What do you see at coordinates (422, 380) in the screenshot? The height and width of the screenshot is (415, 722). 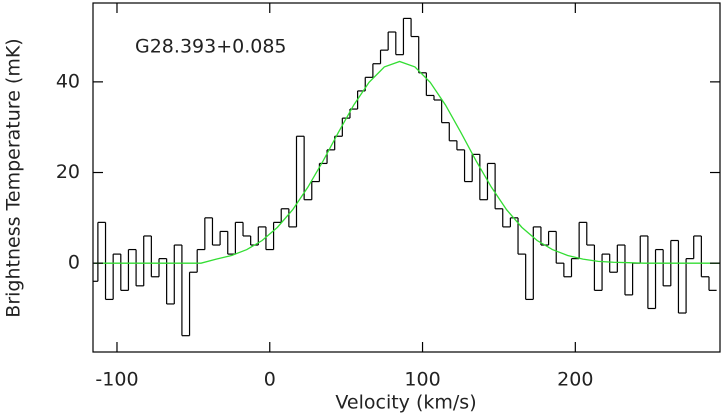 I see `x-tick-label: 100` at bounding box center [422, 380].